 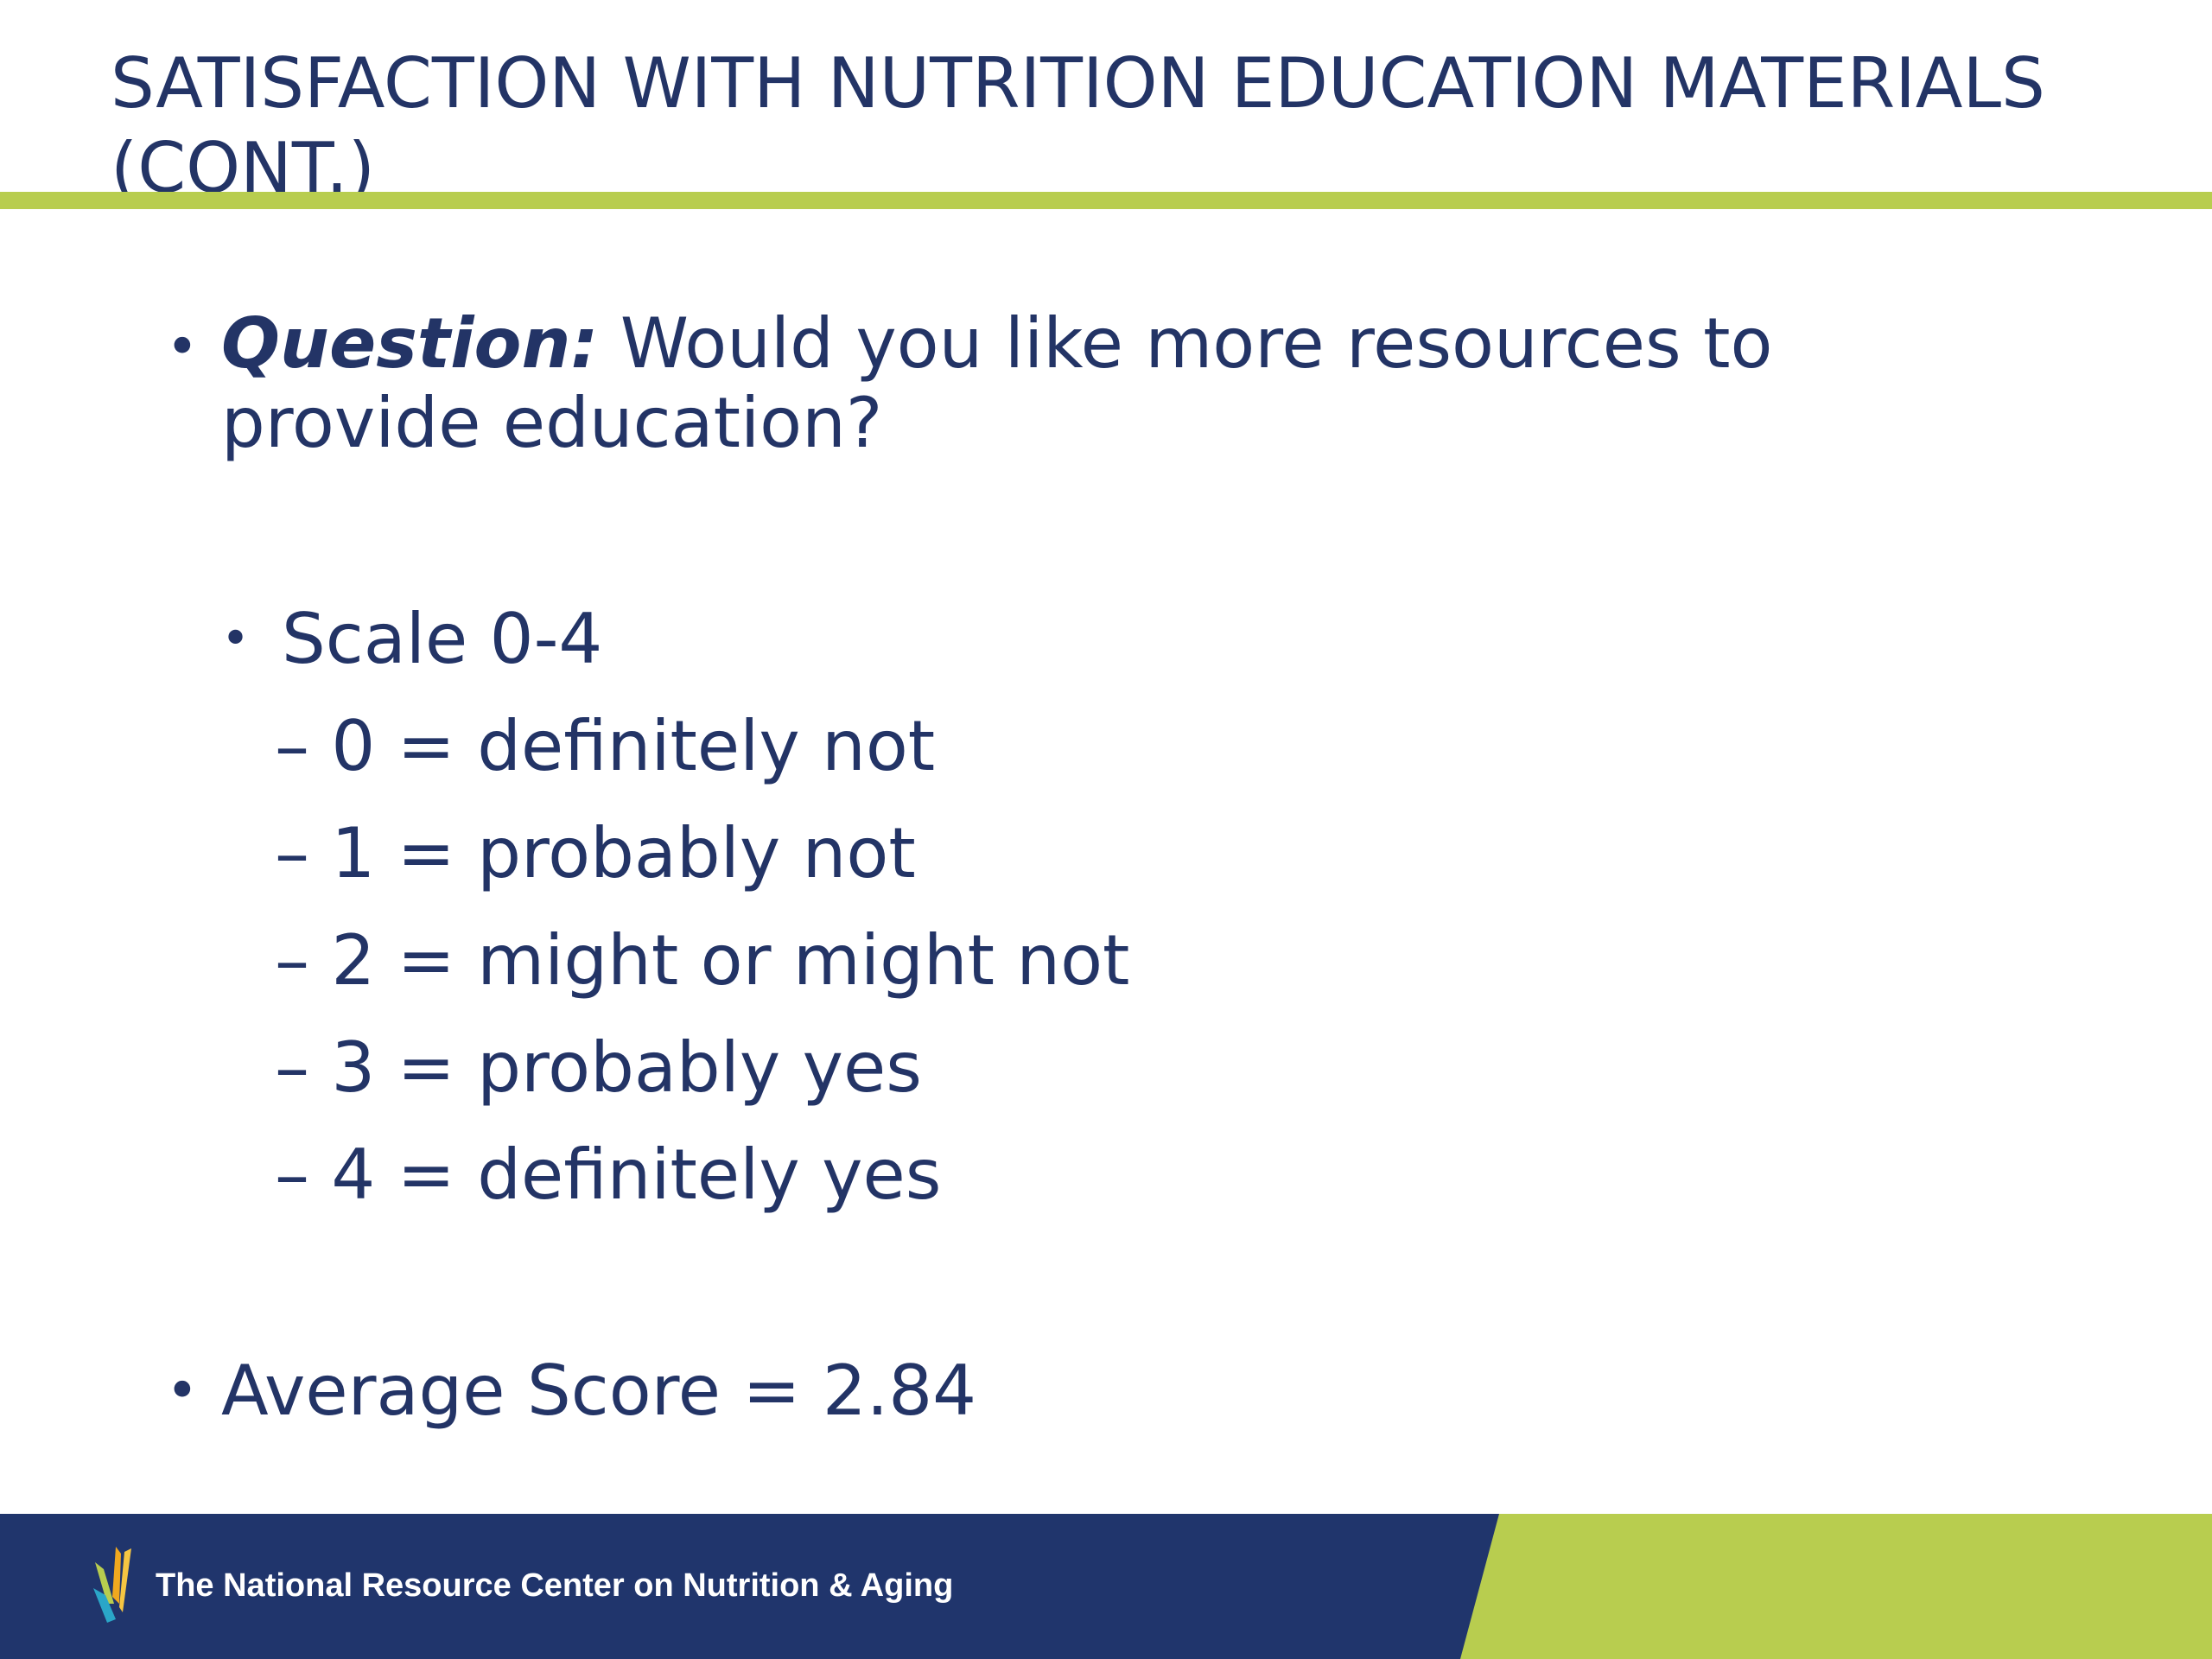 I want to click on scale-item-1: – 1 = probably not, so click(x=595, y=853).